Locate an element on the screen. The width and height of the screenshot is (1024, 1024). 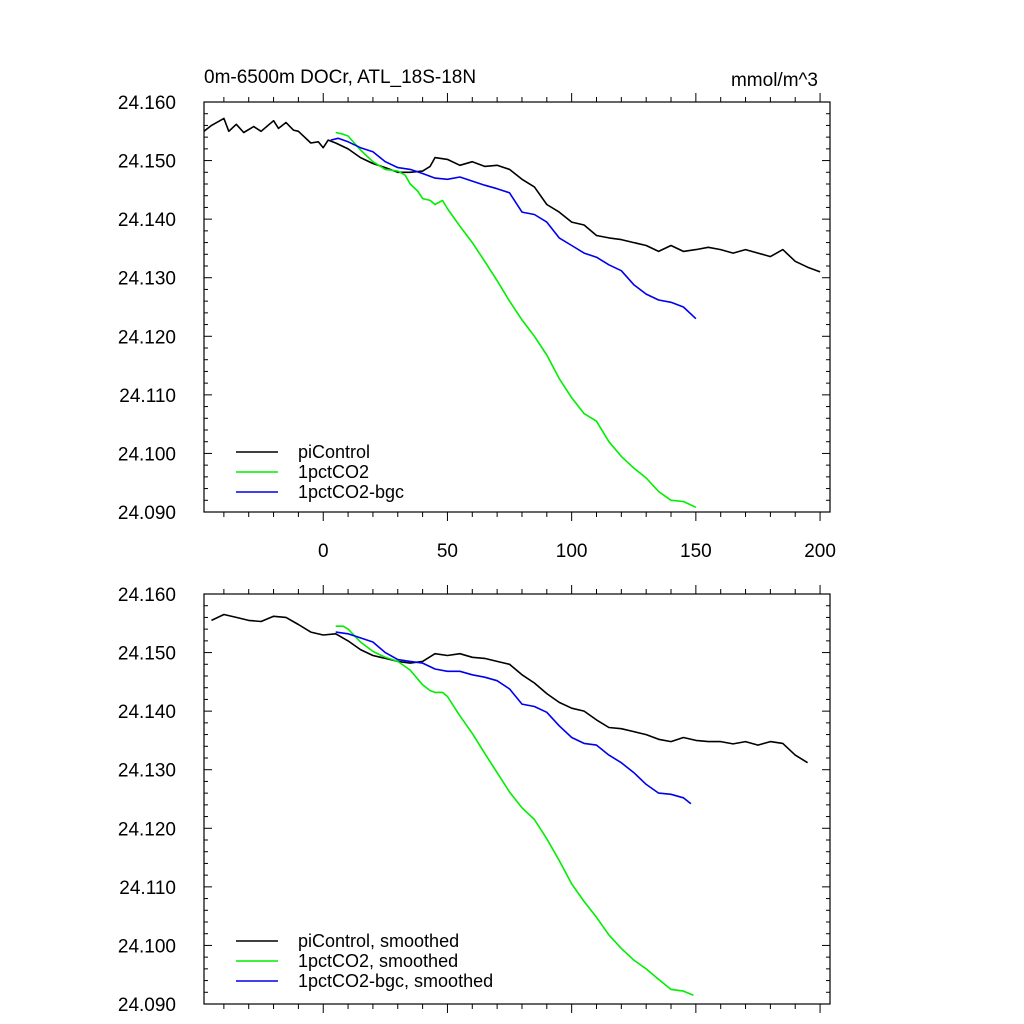
legend-label: 1pctCO2 is located at coordinates (333, 472).